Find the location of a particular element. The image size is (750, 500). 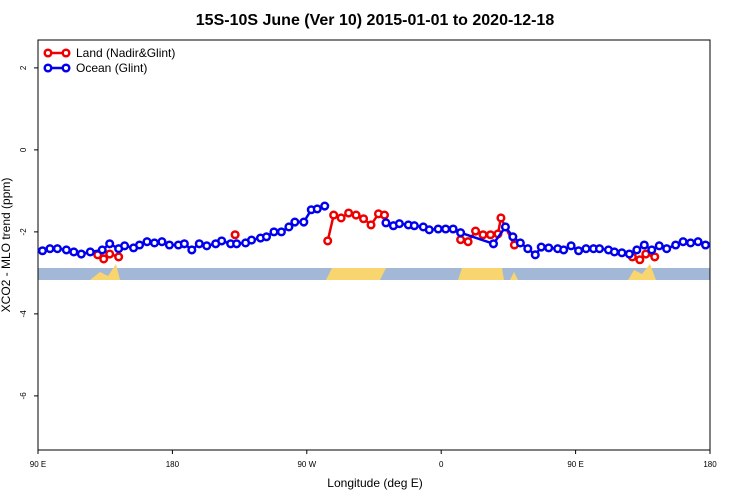

y-axis-label: XCO2 - MLO trend (ppm) is located at coordinates (6, 245).